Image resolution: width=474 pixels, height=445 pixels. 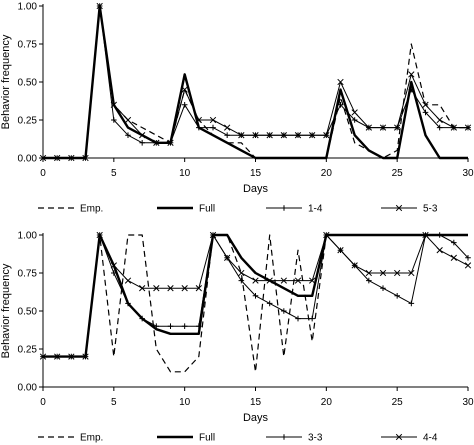 What do you see at coordinates (185, 402) in the screenshot?
I see `x-tick-label: 10` at bounding box center [185, 402].